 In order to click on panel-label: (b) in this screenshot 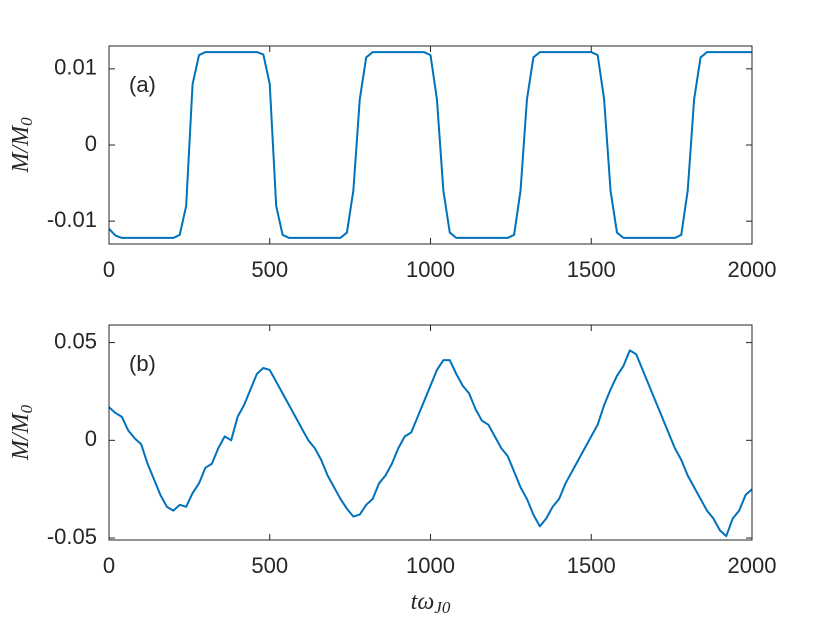, I will do `click(142, 363)`.